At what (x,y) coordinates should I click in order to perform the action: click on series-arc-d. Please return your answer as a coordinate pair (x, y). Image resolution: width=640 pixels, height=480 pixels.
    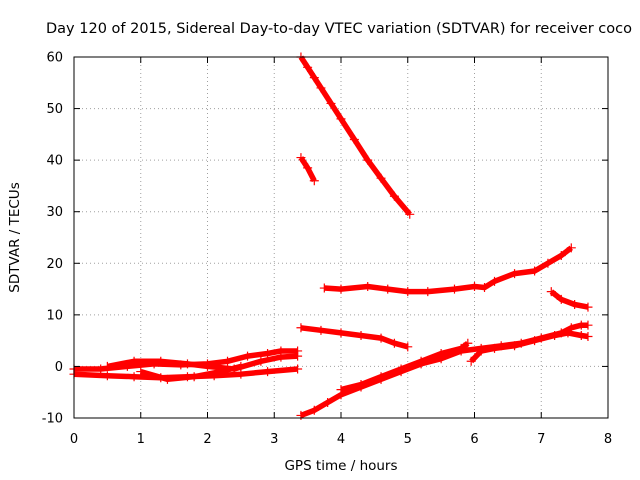
    Looking at the image, I should click on (191, 372).